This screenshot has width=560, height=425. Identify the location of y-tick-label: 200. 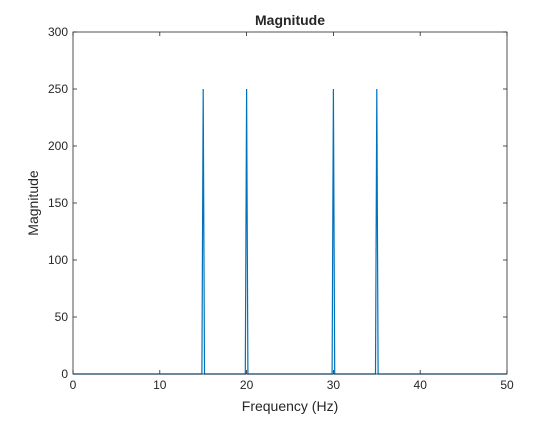
(58, 146).